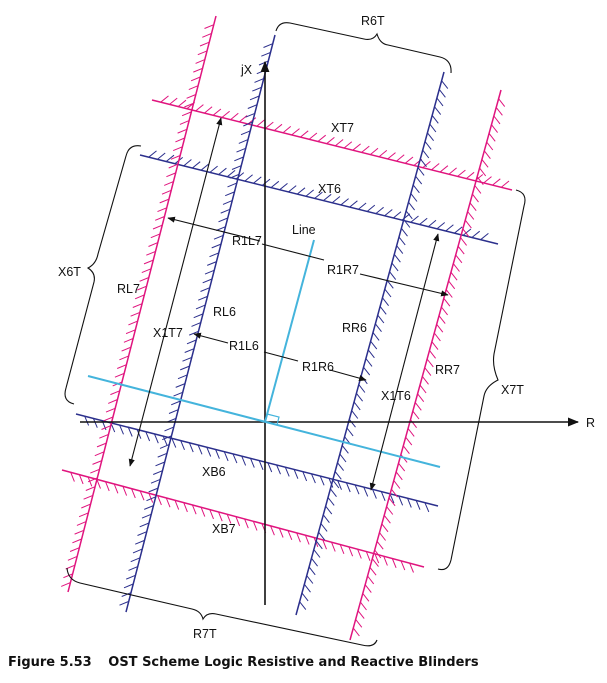  What do you see at coordinates (396, 396) in the screenshot?
I see `x1t6-label: X1T6` at bounding box center [396, 396].